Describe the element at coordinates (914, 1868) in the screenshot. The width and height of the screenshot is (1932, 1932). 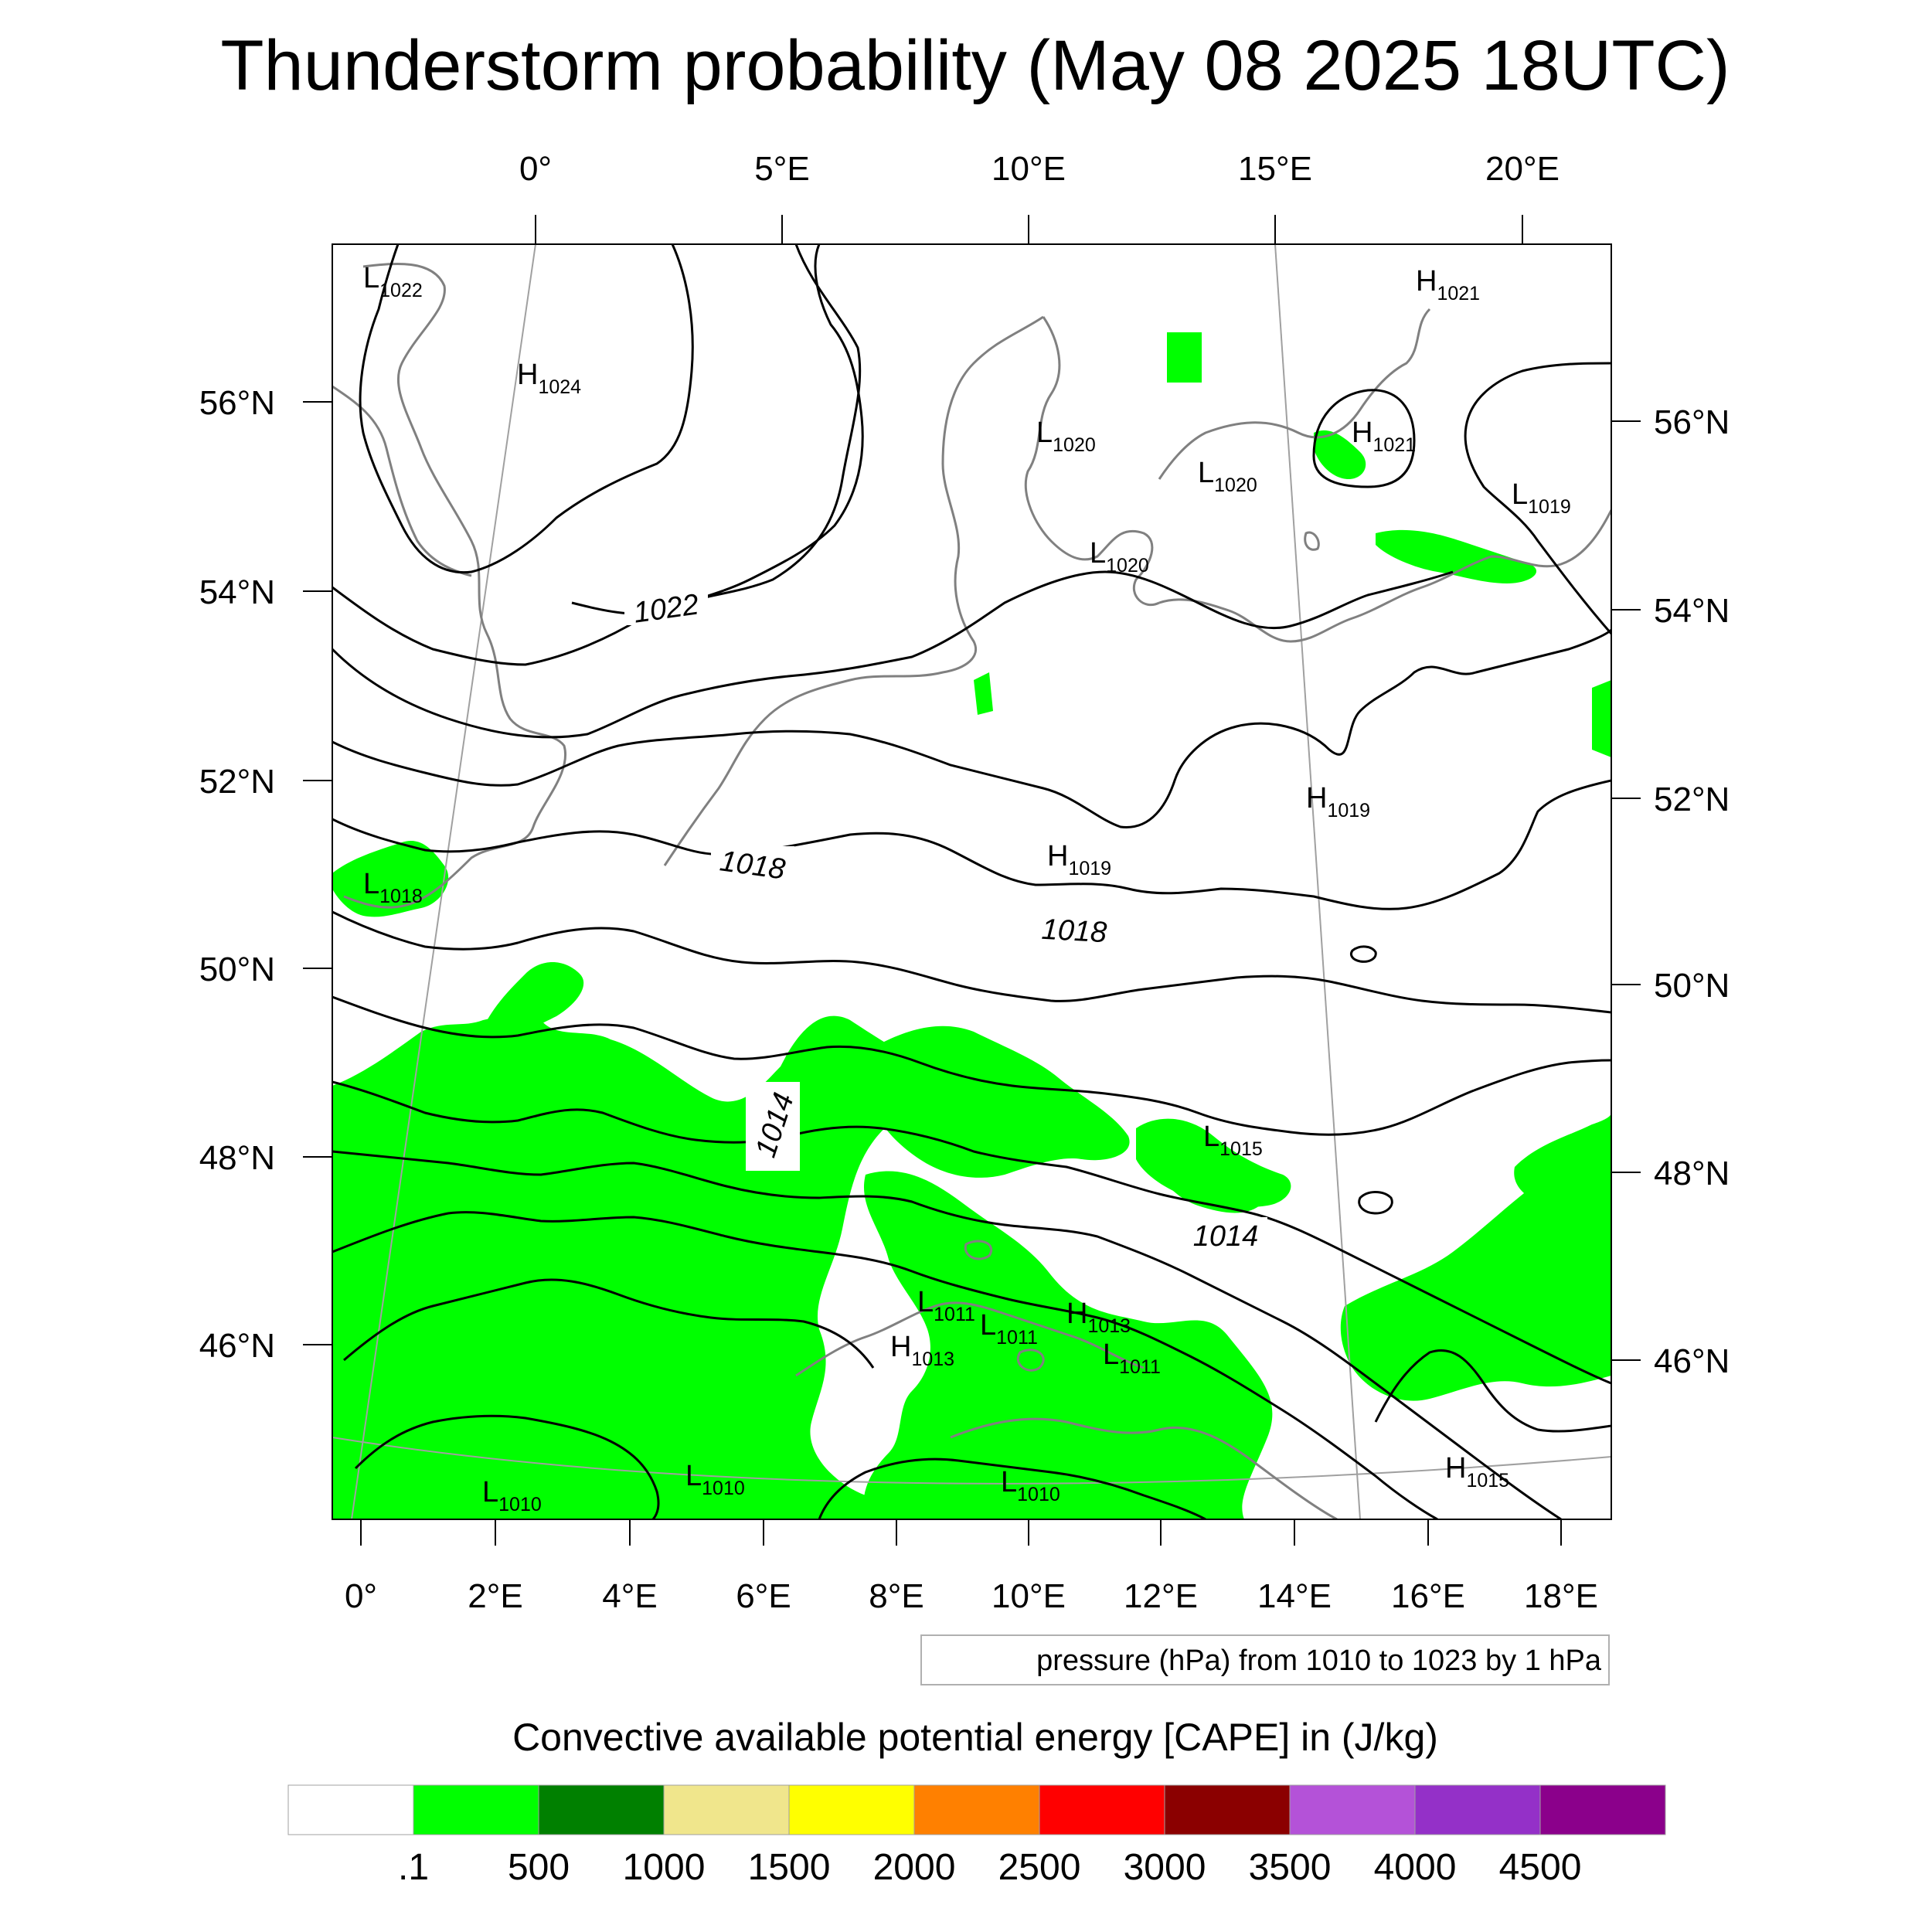
I see `colorbar-label: 2000` at that location.